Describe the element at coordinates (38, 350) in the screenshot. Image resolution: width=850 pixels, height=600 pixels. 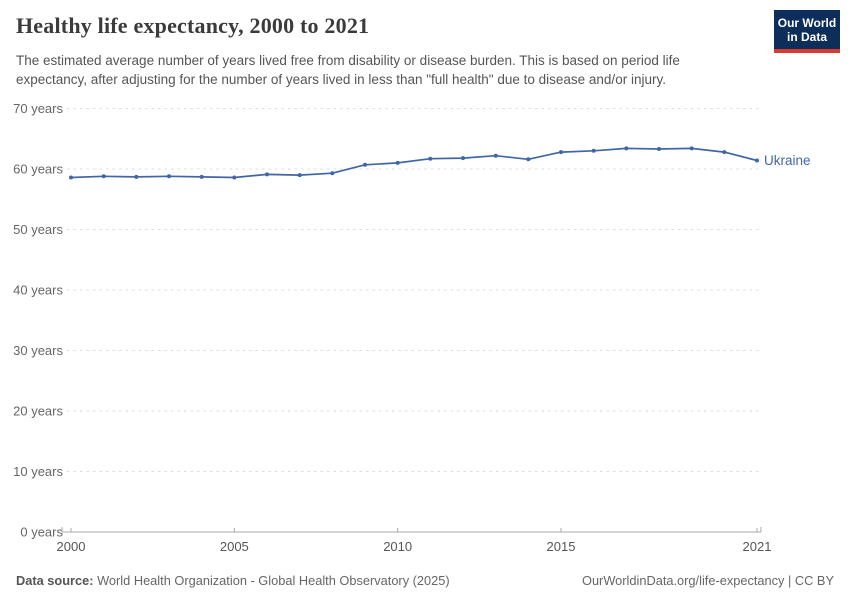
I see `y-axis-tick-label: 30 years` at that location.